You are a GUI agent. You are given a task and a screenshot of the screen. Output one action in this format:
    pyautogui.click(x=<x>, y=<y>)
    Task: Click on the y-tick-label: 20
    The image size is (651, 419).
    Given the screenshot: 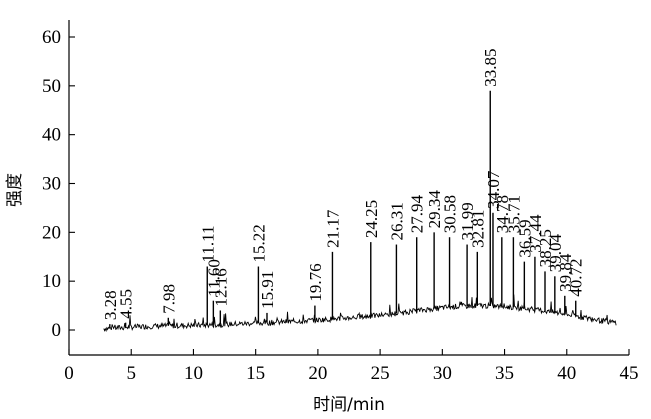 What is the action you would take?
    pyautogui.click(x=51, y=232)
    